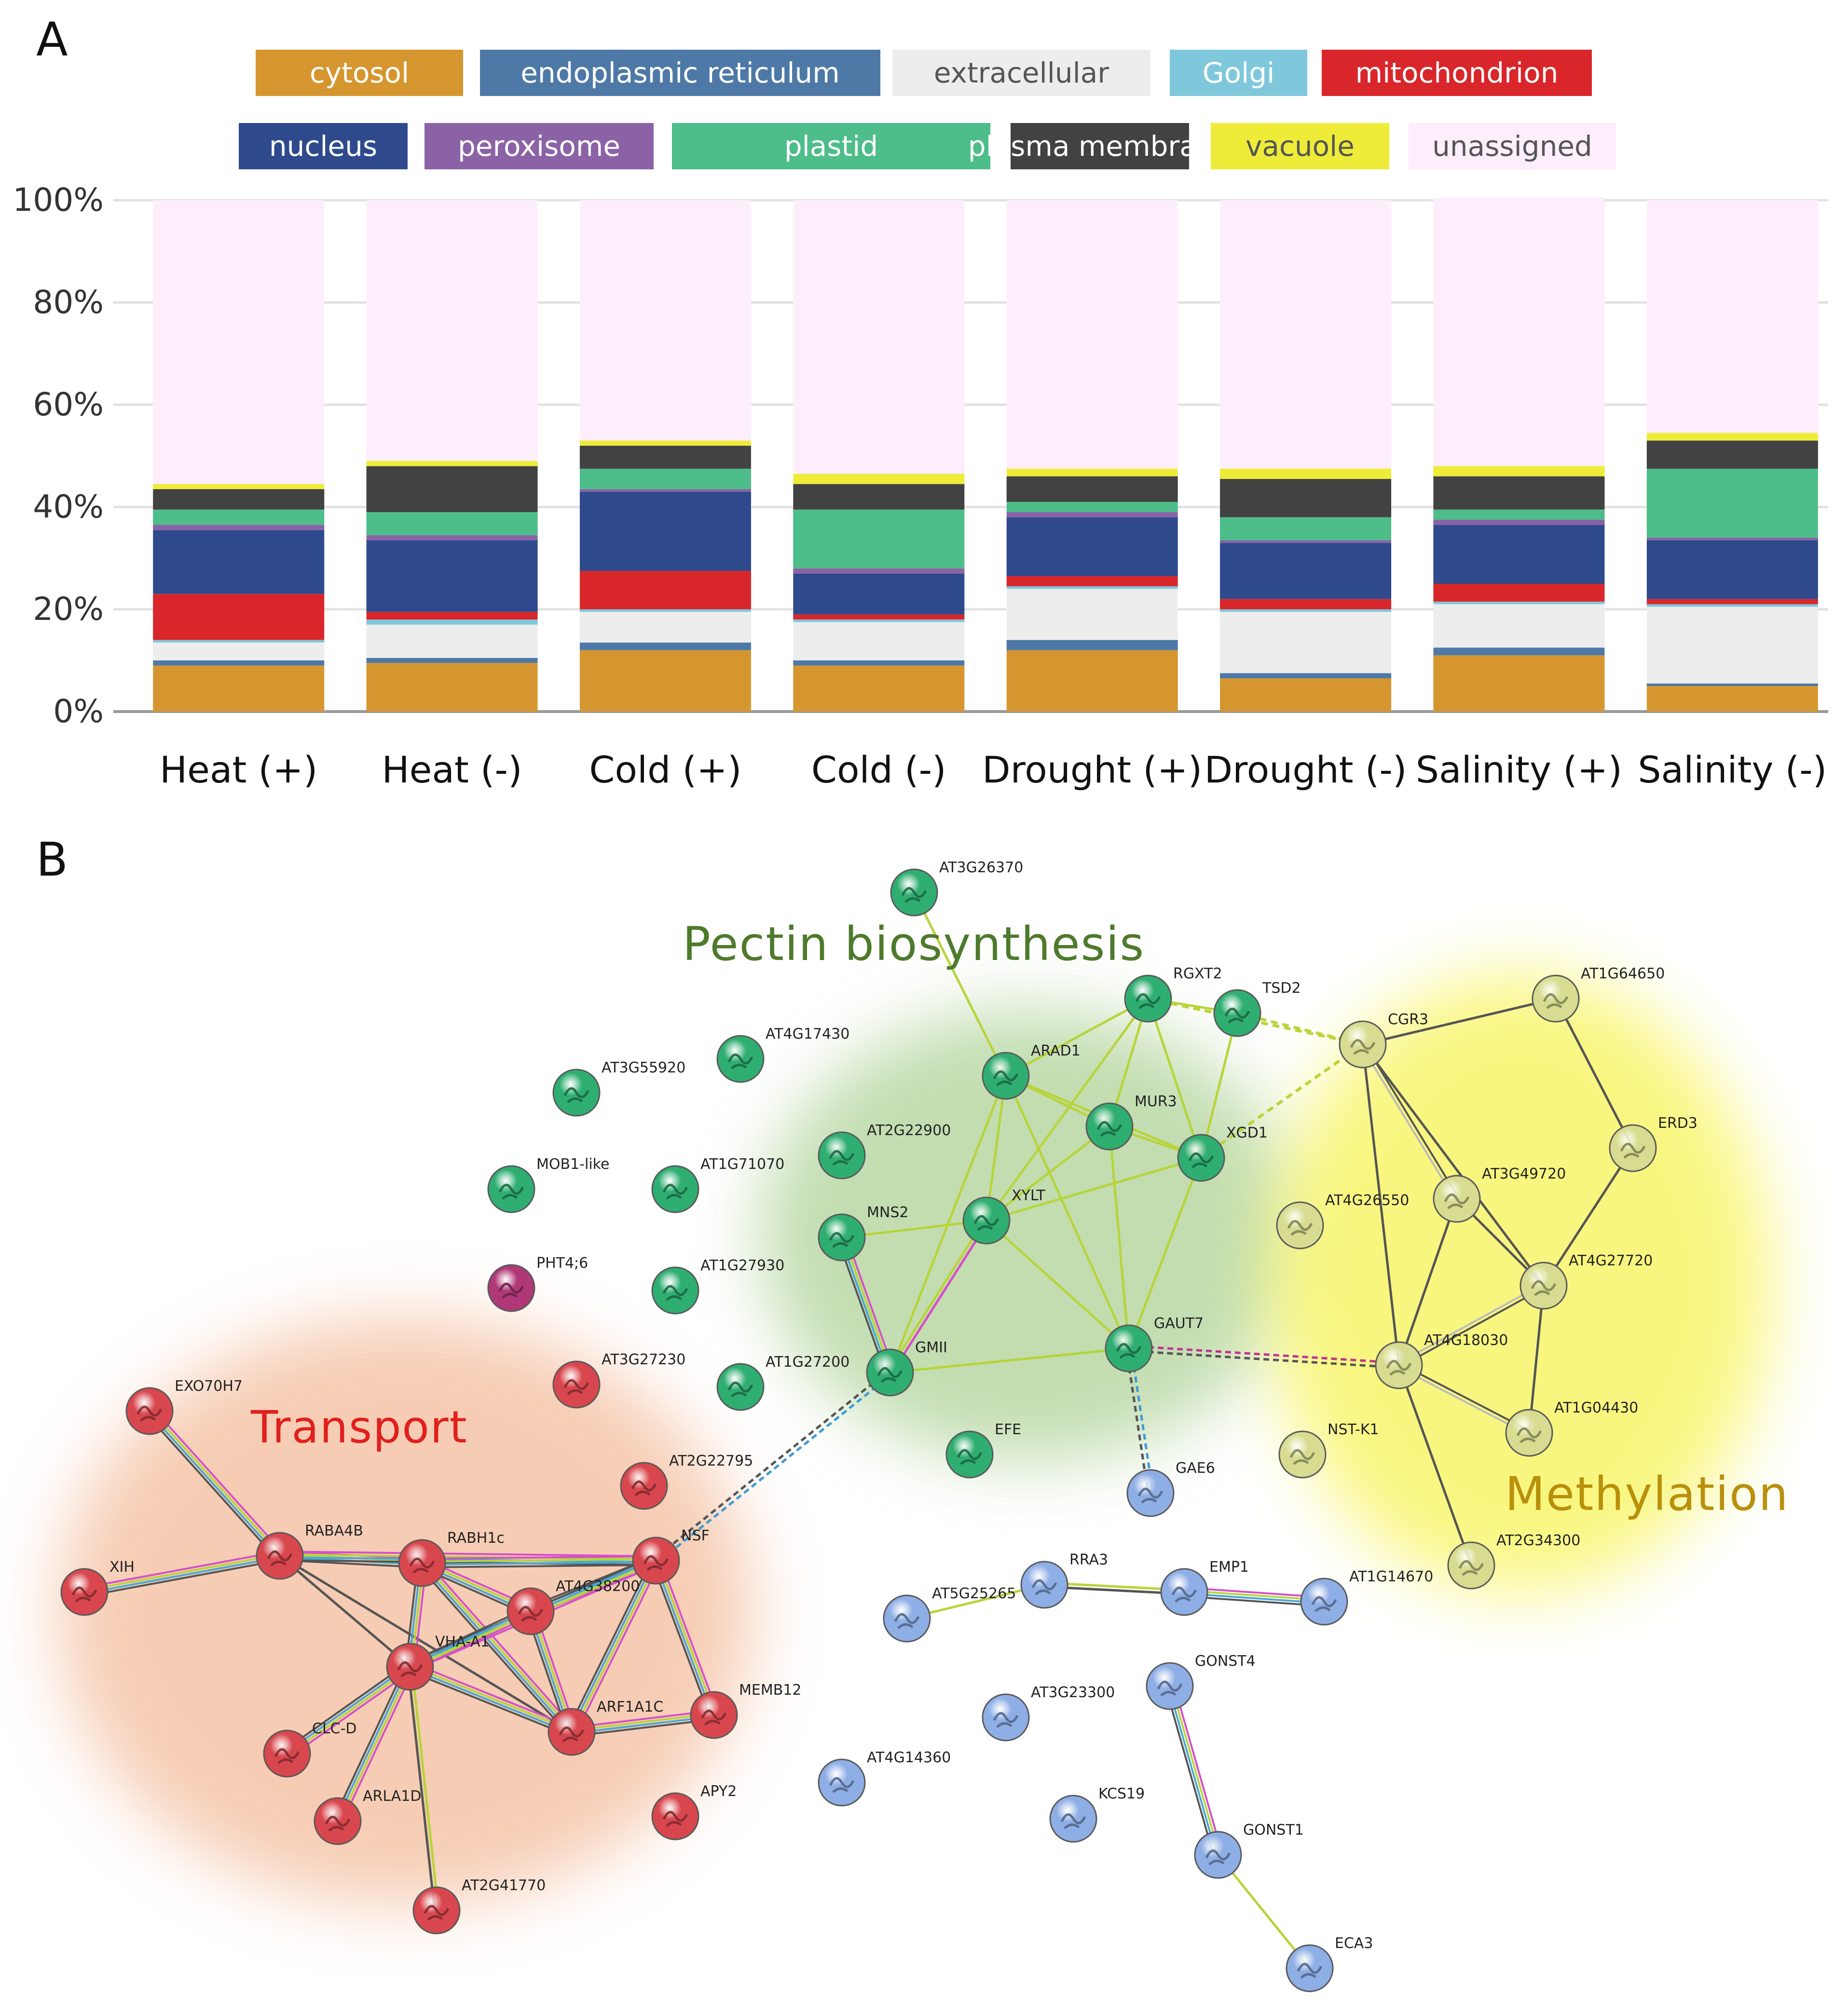  I want to click on node-label: GAE6, so click(1195, 1468).